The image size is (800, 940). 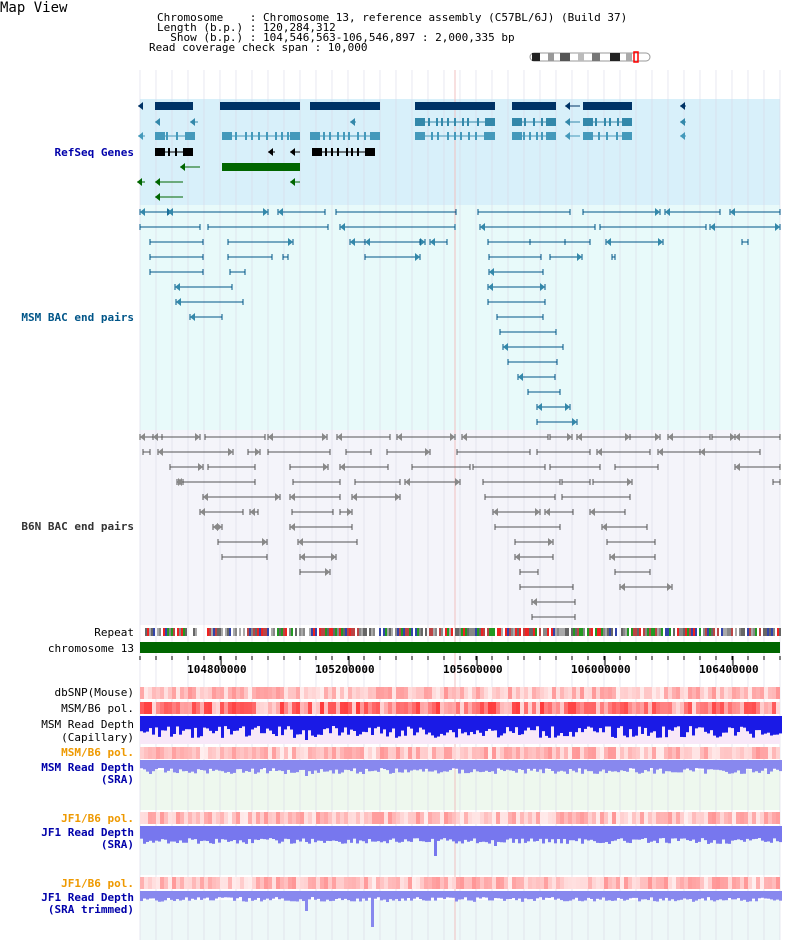 What do you see at coordinates (77, 526) in the screenshot?
I see `b6n-bac-label: B6N BAC end pairs` at bounding box center [77, 526].